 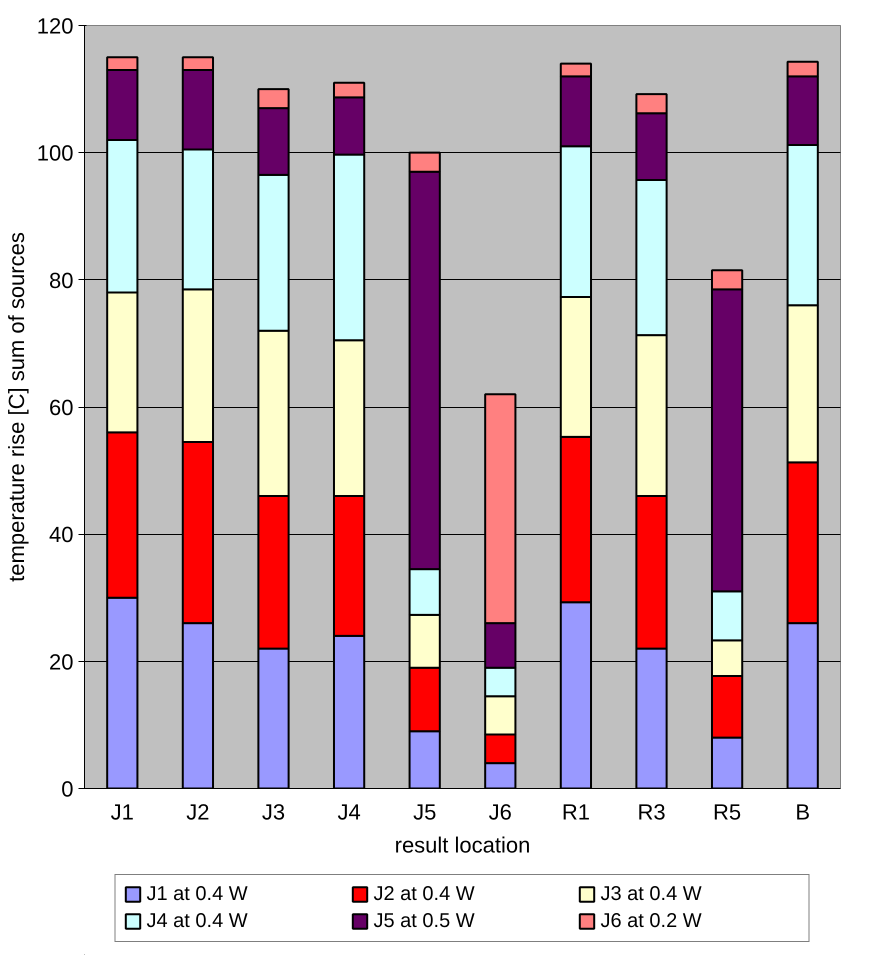 I want to click on x-tick-label: J3, so click(x=274, y=812).